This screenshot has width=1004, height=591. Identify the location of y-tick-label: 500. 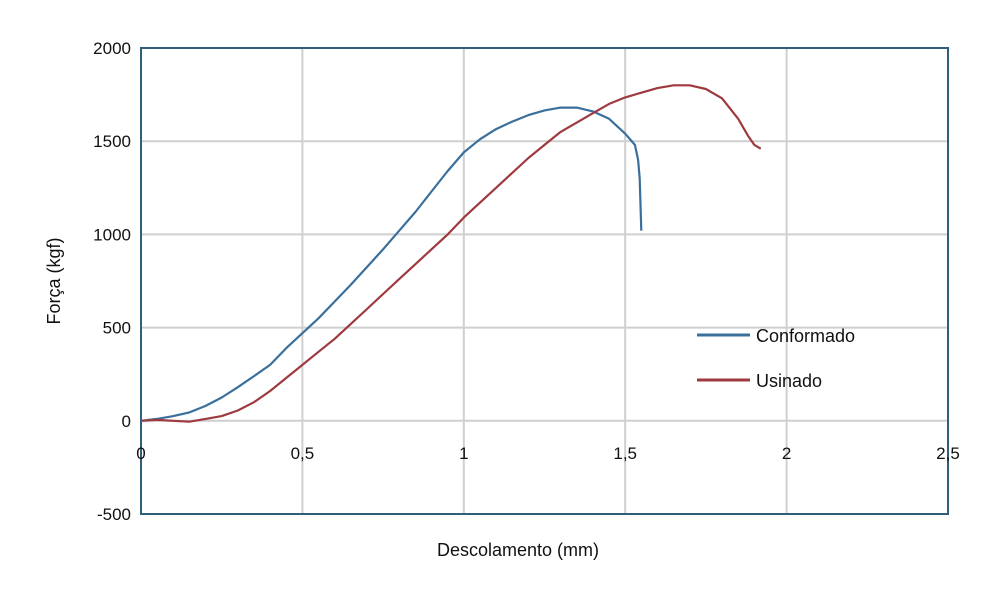
(117, 328).